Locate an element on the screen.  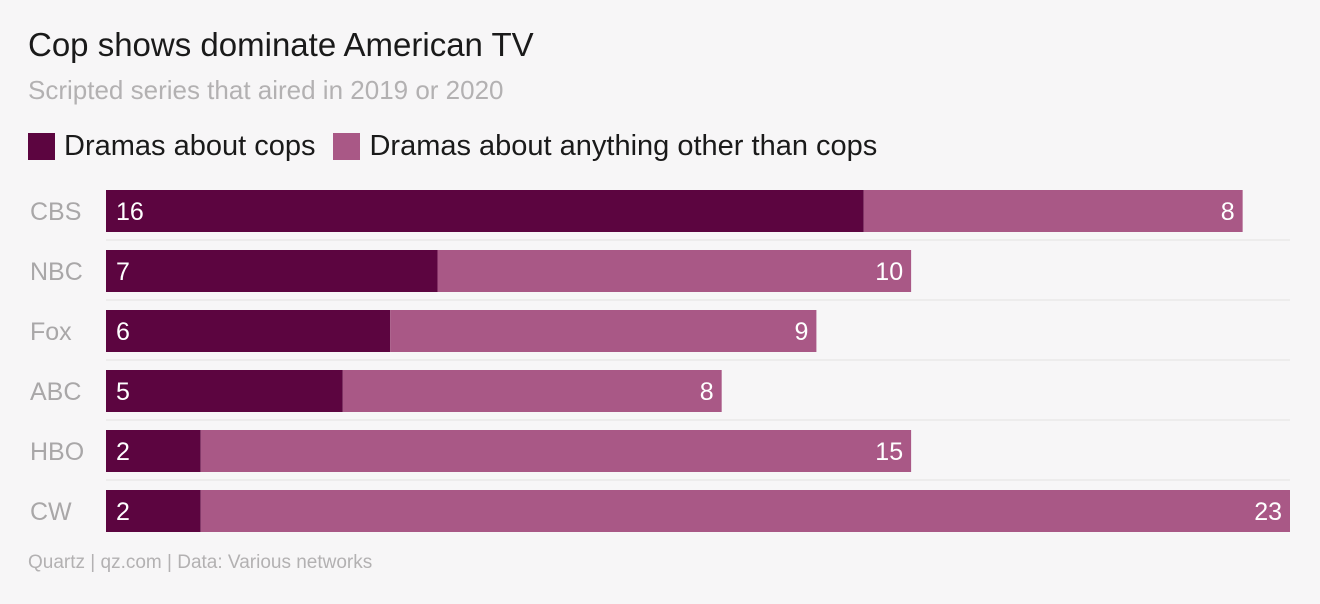
category-label-abc: ABC is located at coordinates (55, 392).